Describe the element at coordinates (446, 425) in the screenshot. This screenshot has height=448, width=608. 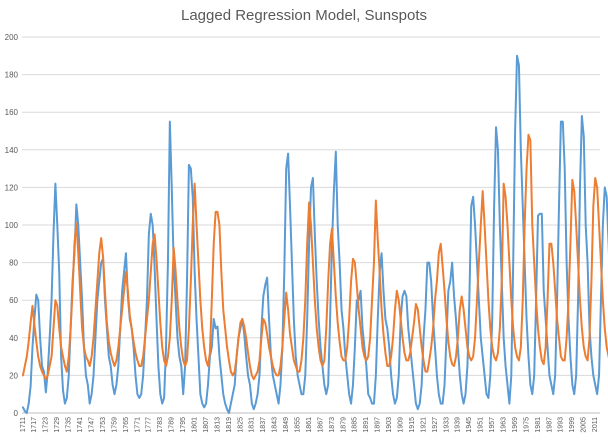
I see `x-tick-label: 1933` at that location.